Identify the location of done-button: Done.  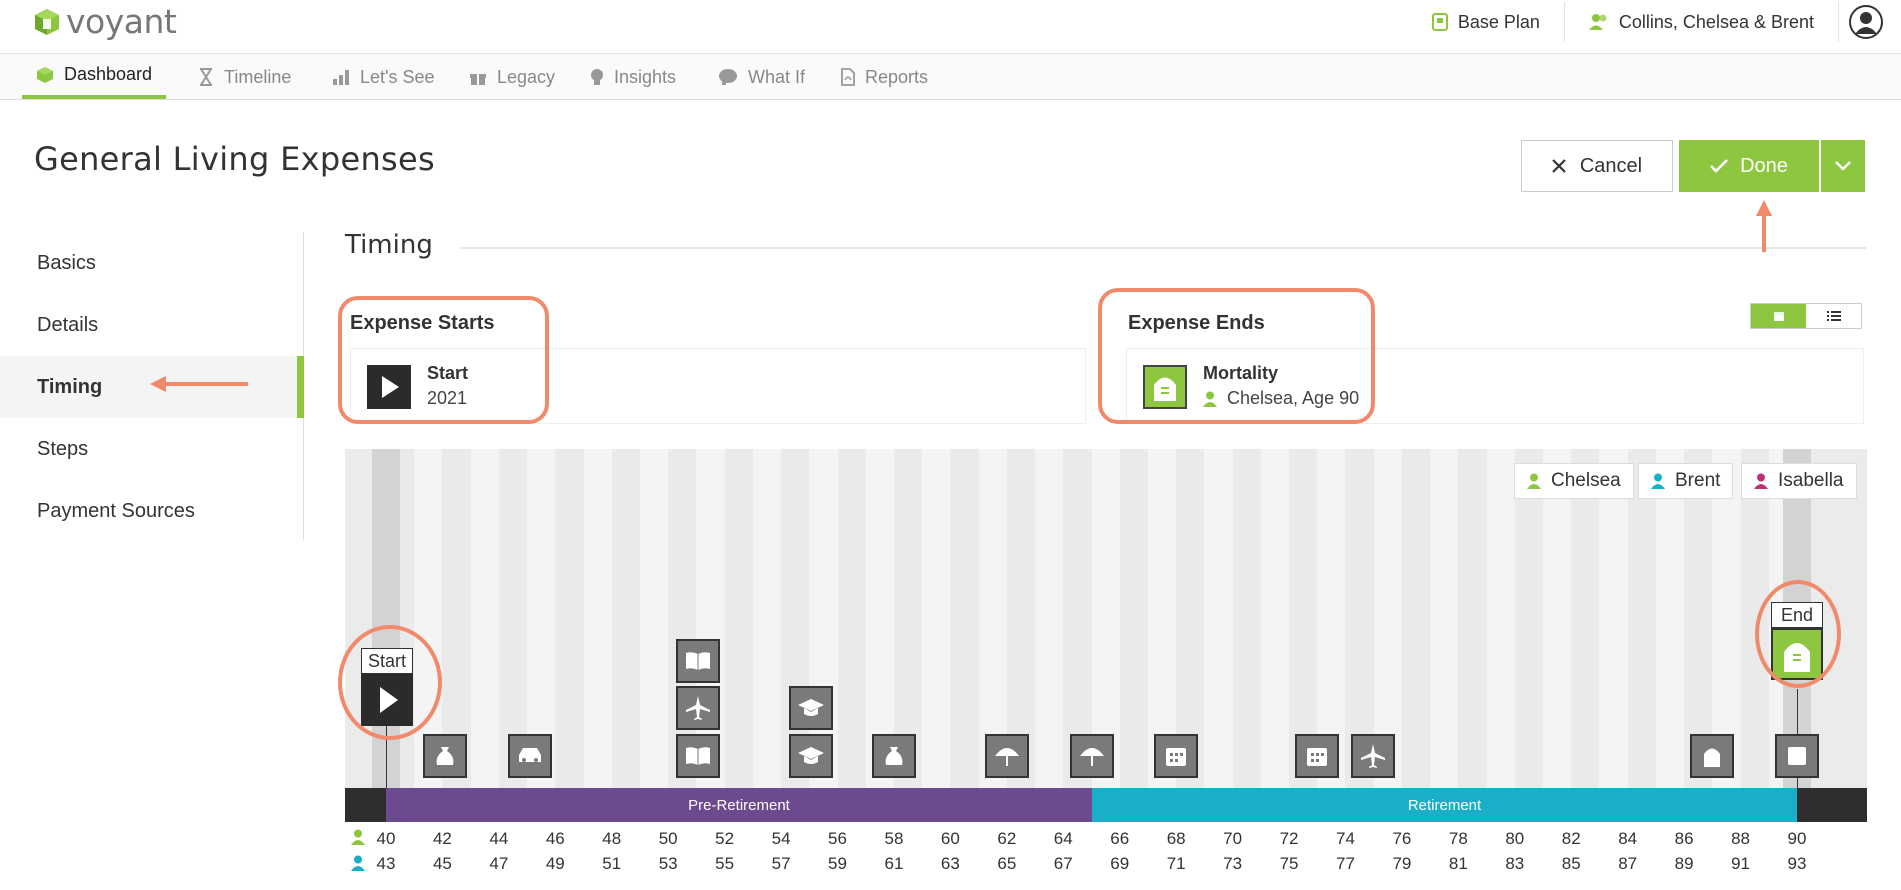
(1749, 166).